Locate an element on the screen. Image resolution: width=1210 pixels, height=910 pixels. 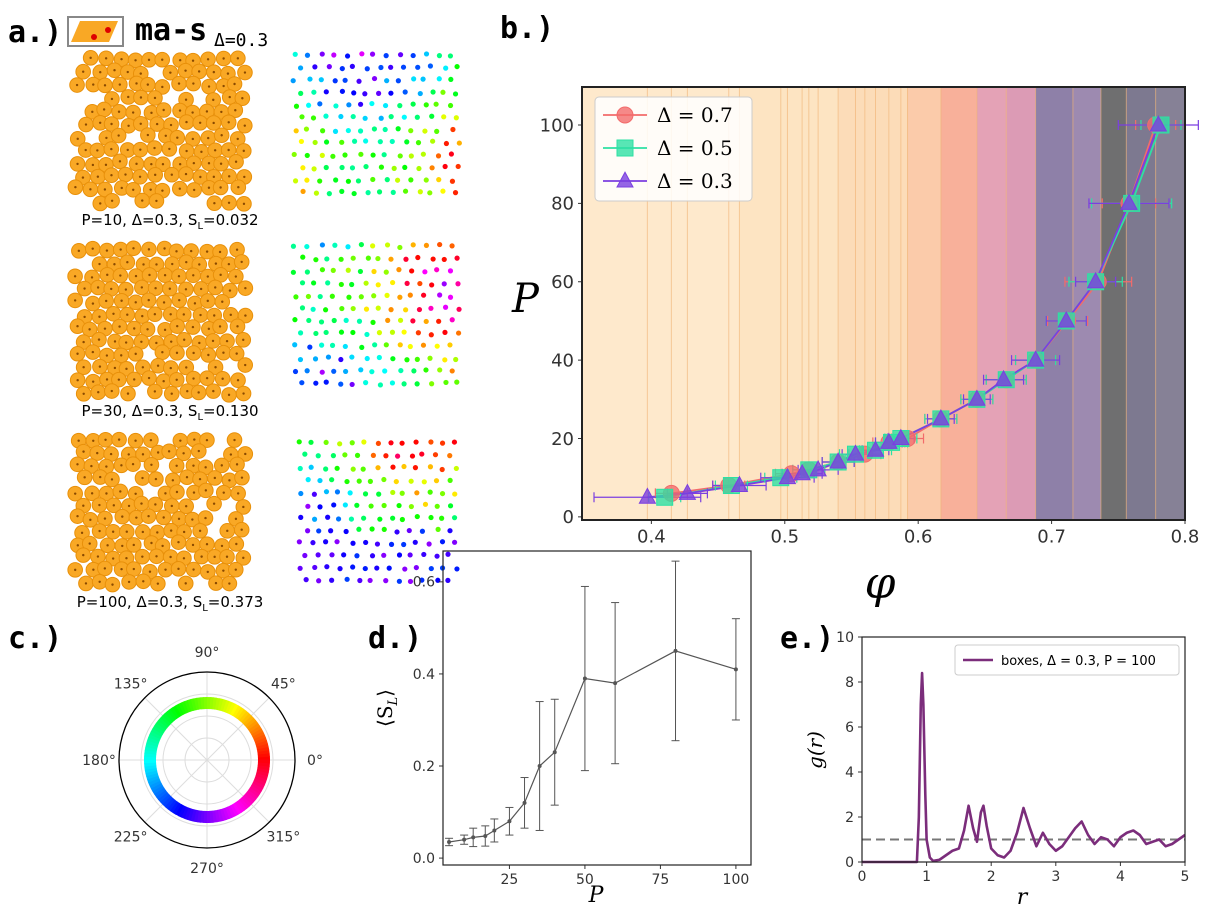
angle-label: 90° is located at coordinates (207, 653).